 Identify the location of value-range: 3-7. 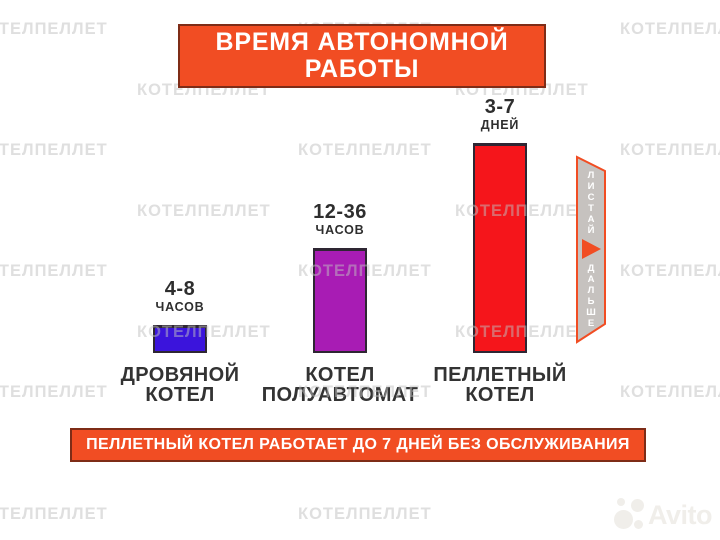
(500, 107).